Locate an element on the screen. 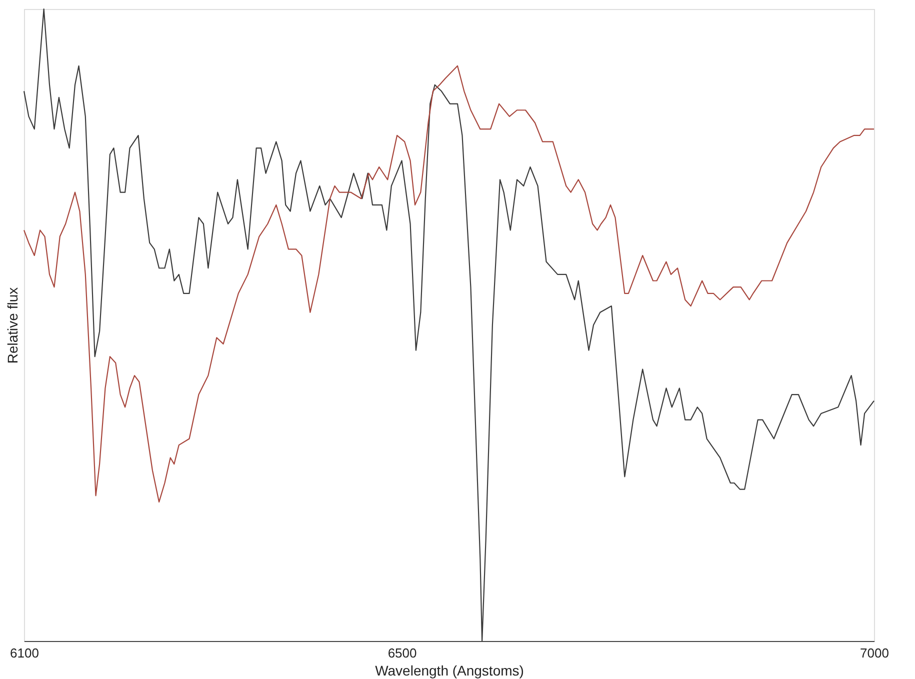 Image resolution: width=915 pixels, height=679 pixels. y-axis-title: Relative flux is located at coordinates (12, 325).